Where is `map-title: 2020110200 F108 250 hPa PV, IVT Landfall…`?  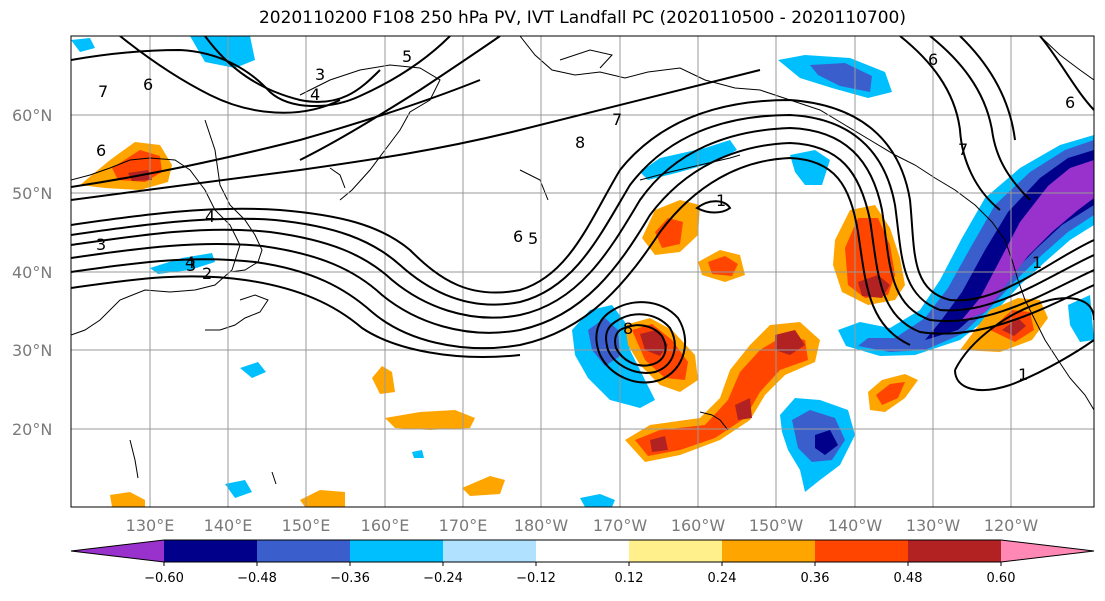
map-title: 2020110200 F108 250 hPa PV, IVT Landfall… is located at coordinates (582, 18).